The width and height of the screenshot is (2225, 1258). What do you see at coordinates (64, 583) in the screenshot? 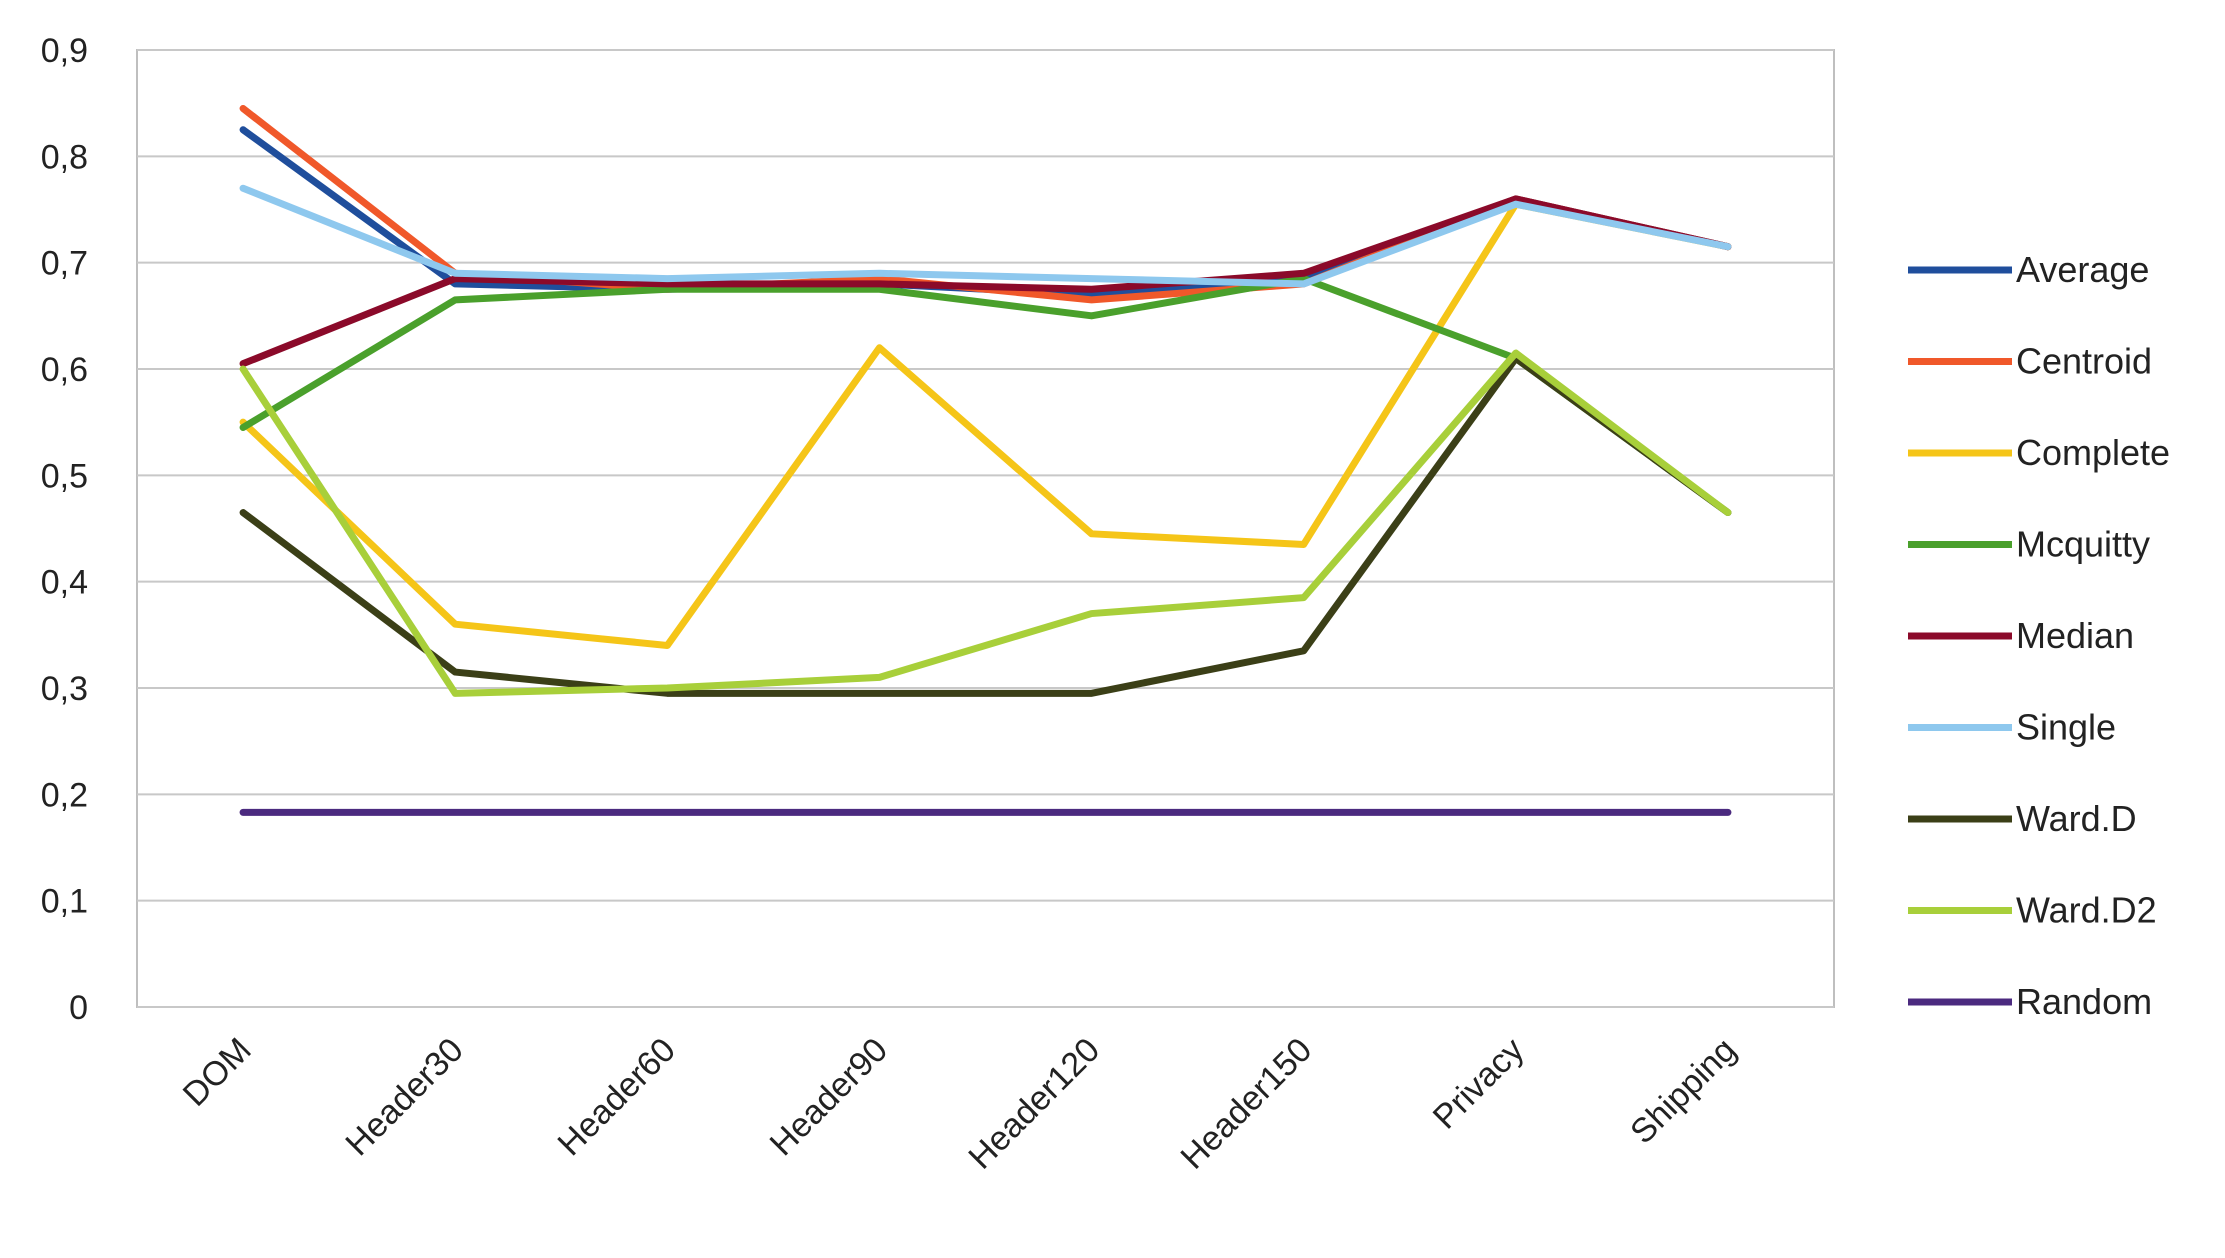
I see `y-tick-label: 0,4` at bounding box center [64, 583].